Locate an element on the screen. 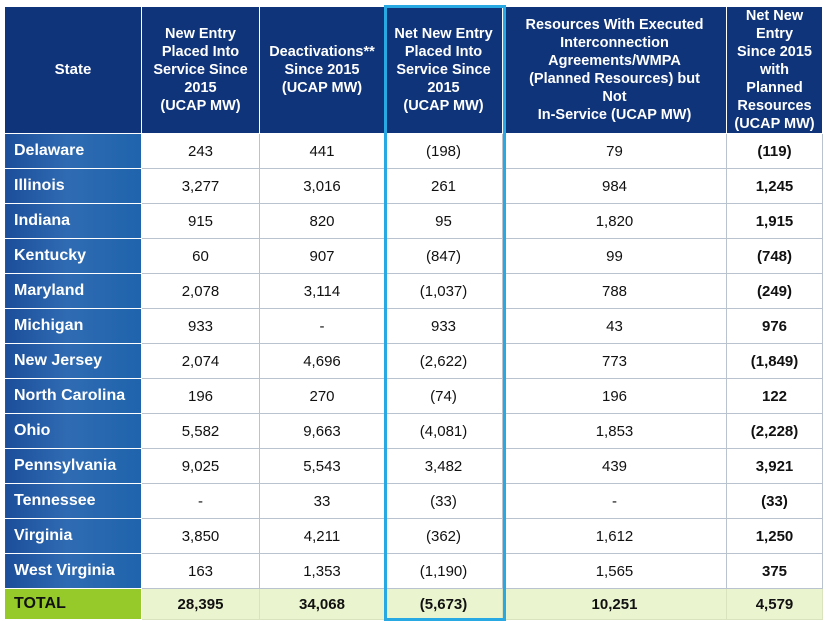 This screenshot has height=621, width=826. table-row: Pennsylvania 9,025 5,543 3,482 439 3,921 is located at coordinates (413, 466).